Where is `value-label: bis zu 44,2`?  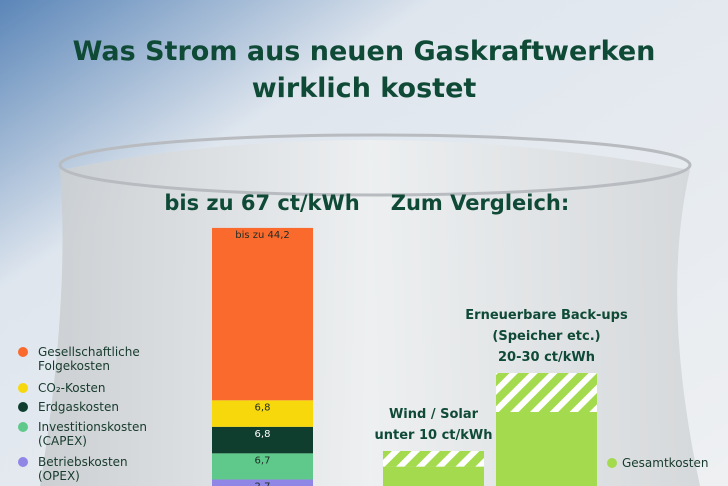
value-label: bis zu 44,2 is located at coordinates (262, 235).